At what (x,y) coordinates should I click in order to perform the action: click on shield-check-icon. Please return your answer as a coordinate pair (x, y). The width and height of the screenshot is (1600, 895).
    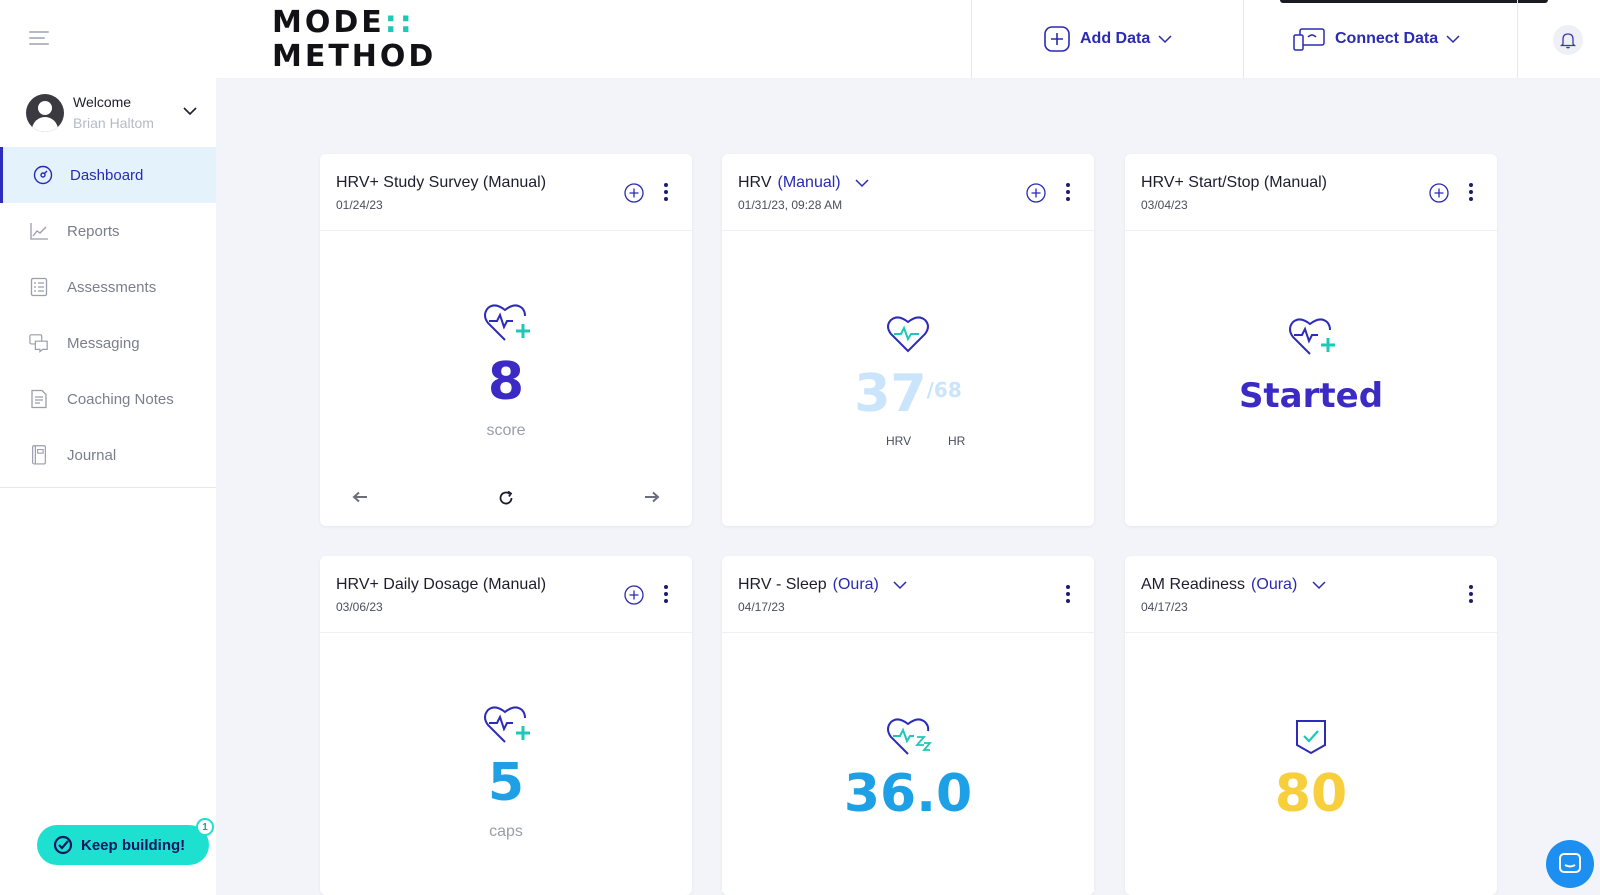
    Looking at the image, I should click on (1311, 737).